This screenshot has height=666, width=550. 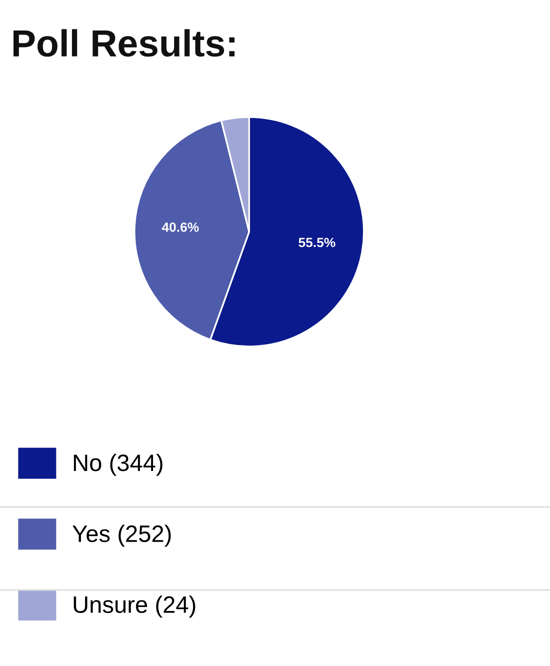 I want to click on legend-label: Yes (252), so click(x=121, y=535).